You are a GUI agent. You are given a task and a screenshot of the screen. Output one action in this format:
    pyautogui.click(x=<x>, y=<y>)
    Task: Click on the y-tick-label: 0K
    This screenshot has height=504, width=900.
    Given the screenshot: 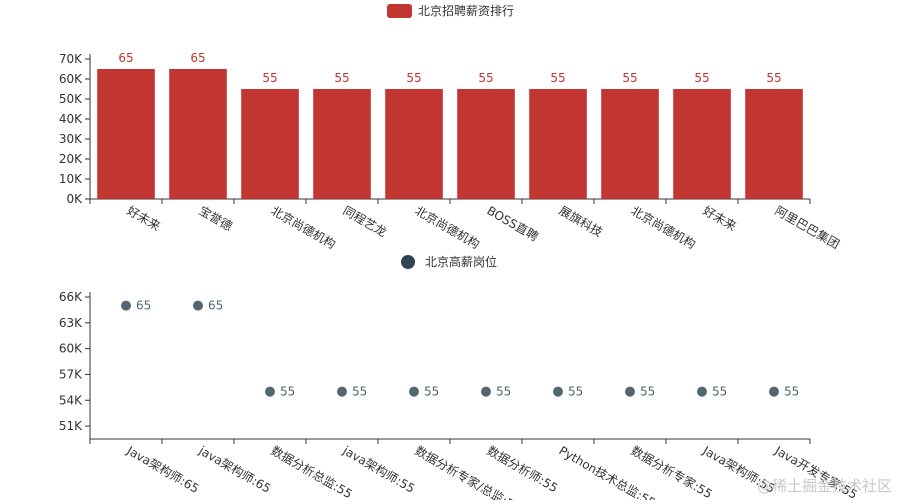 What is the action you would take?
    pyautogui.click(x=74, y=199)
    